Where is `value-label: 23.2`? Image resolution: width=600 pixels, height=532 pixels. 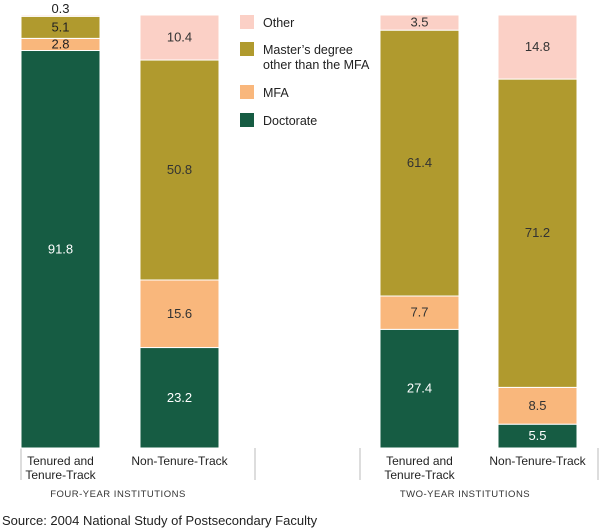 value-label: 23.2 is located at coordinates (179, 397).